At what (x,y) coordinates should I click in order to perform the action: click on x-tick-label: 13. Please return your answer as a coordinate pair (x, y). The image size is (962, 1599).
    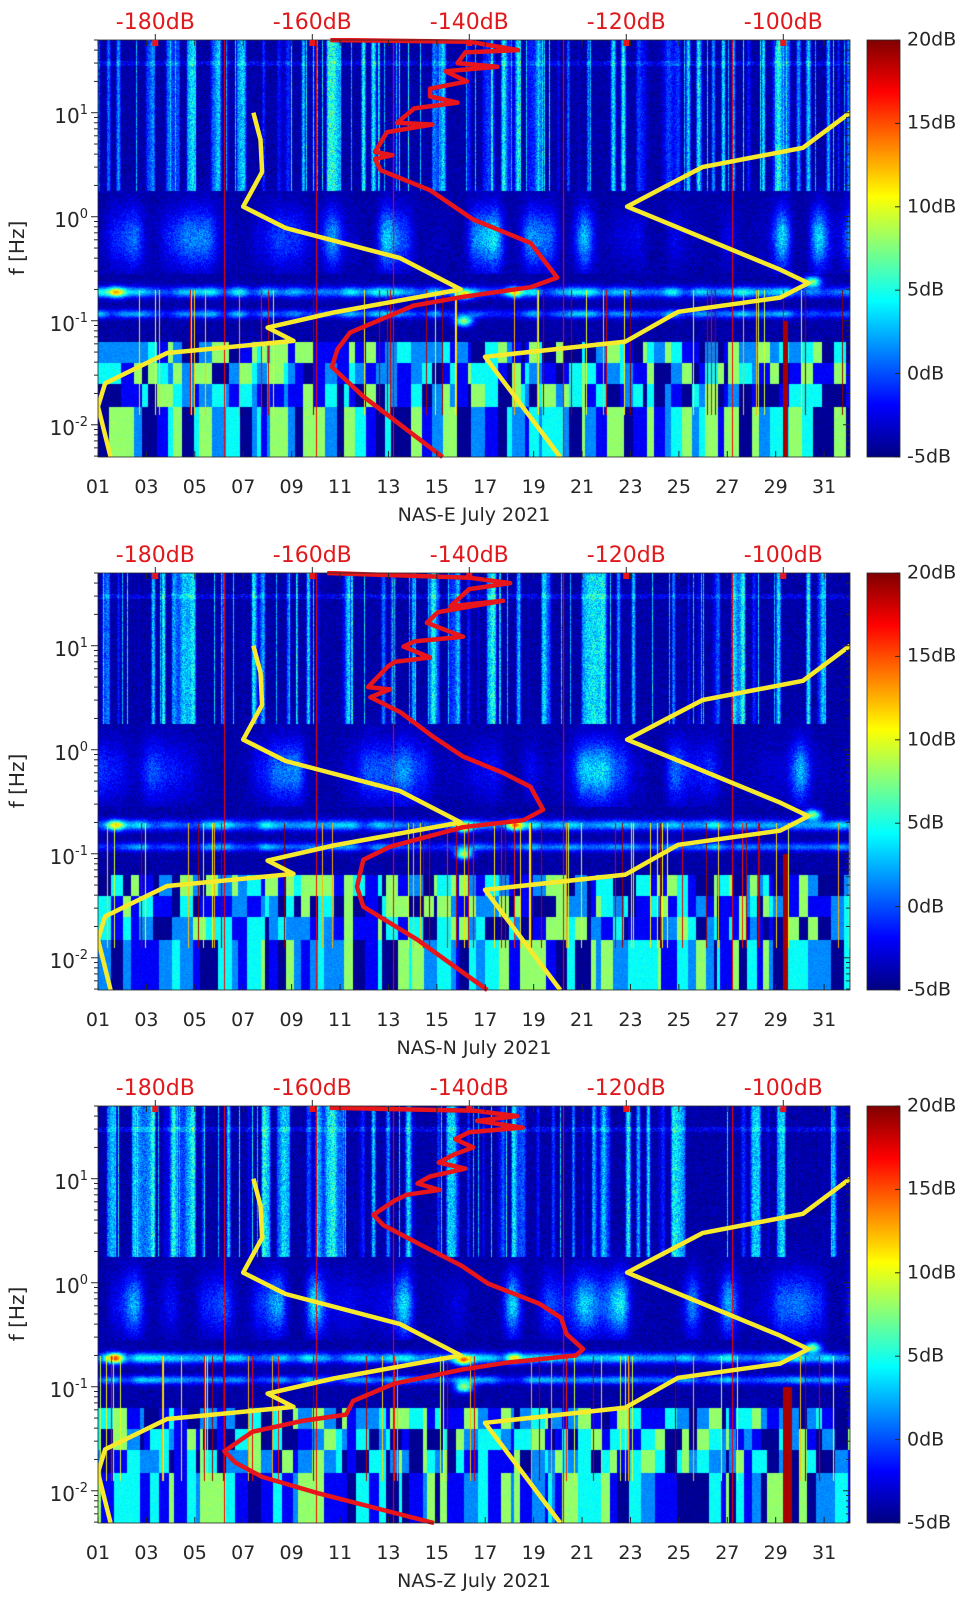
    Looking at the image, I should click on (388, 487).